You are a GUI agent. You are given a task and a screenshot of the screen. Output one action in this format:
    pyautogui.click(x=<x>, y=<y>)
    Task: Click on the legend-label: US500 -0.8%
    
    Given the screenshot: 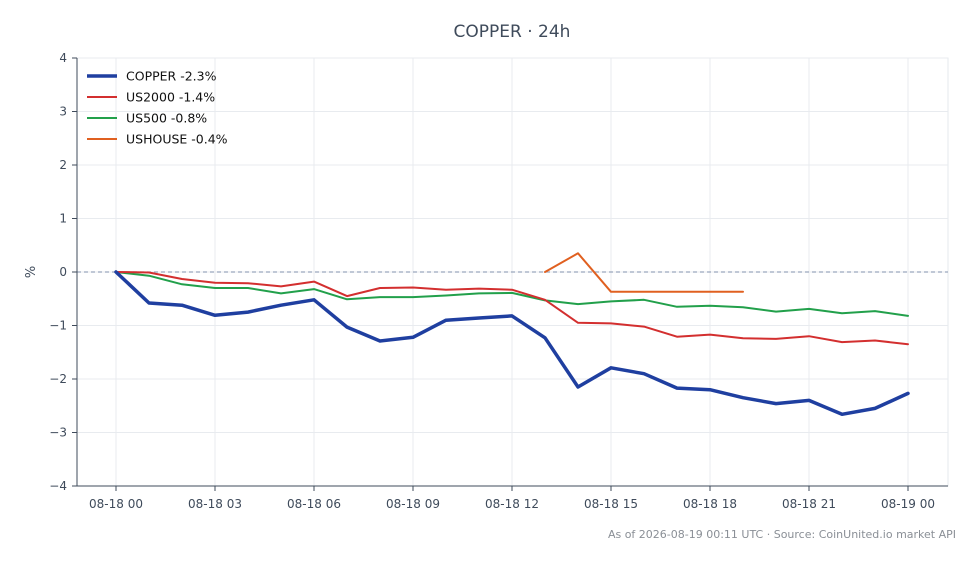 What is the action you would take?
    pyautogui.click(x=166, y=118)
    